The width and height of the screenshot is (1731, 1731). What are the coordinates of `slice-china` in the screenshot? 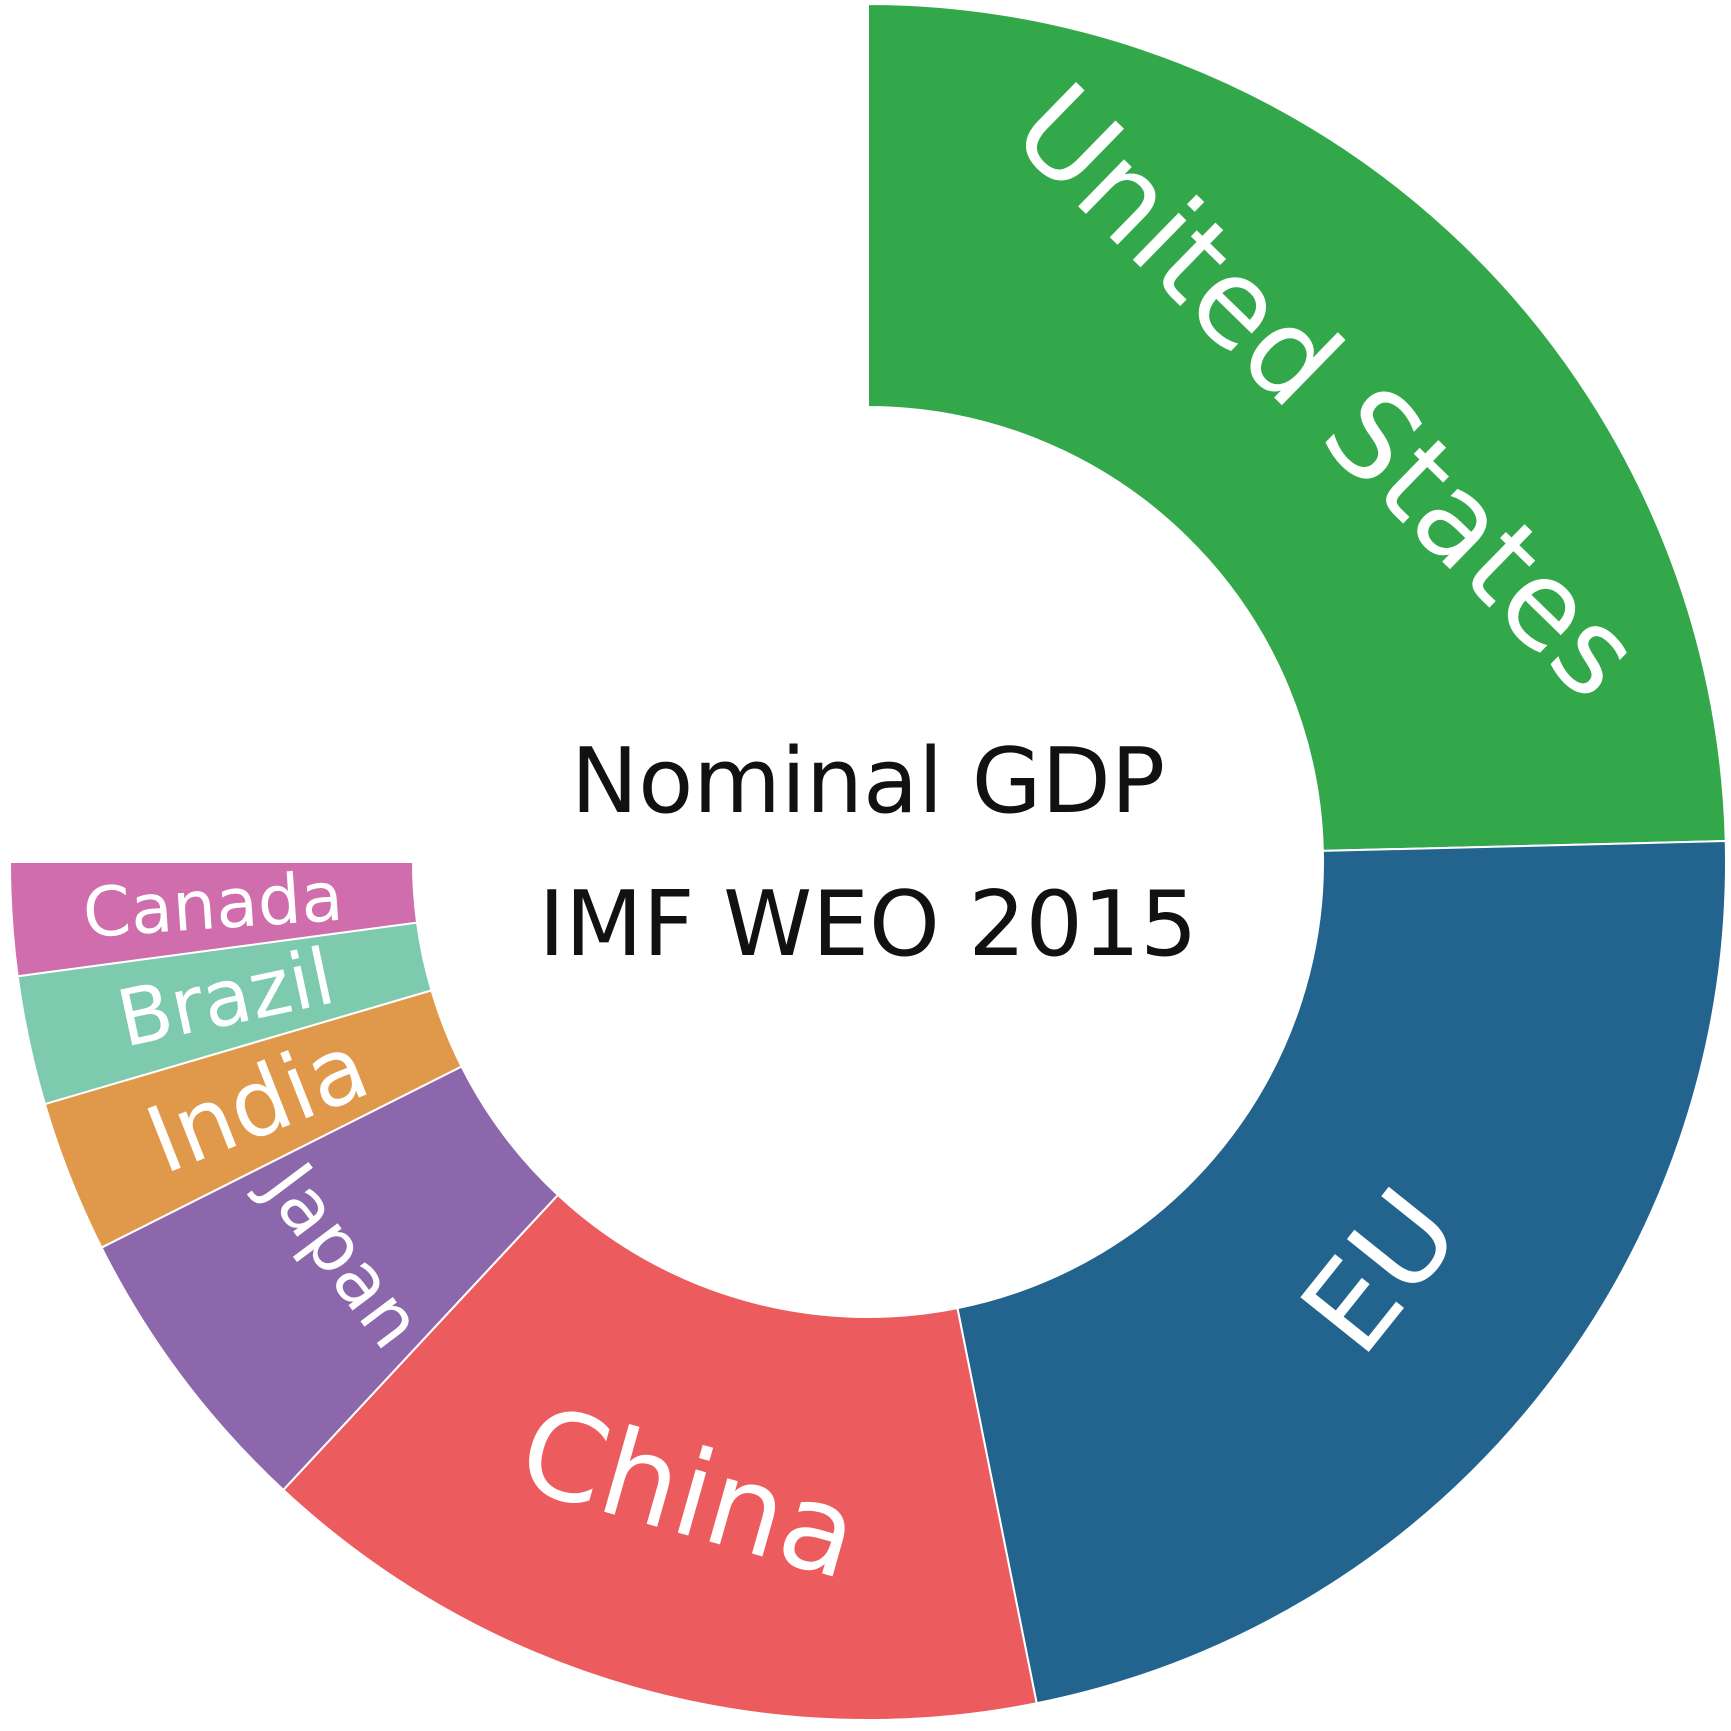 It's located at (659, 1457).